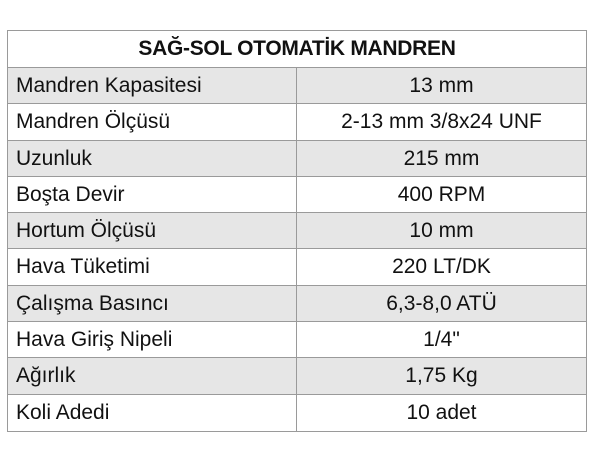  I want to click on spec-value: 220 LT/DK, so click(441, 267).